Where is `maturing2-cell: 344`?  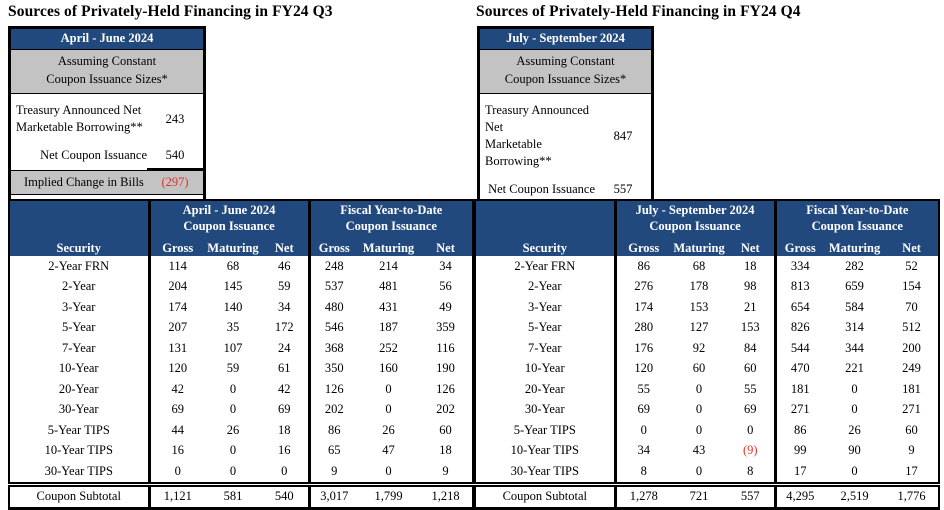
maturing2-cell: 344 is located at coordinates (855, 348).